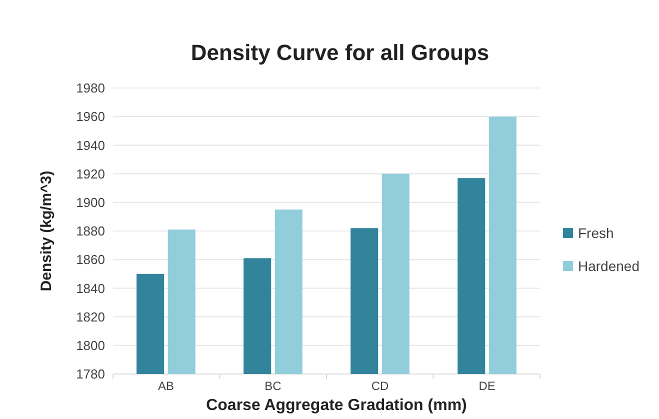  Describe the element at coordinates (609, 266) in the screenshot. I see `legend-label: Hardened` at that location.